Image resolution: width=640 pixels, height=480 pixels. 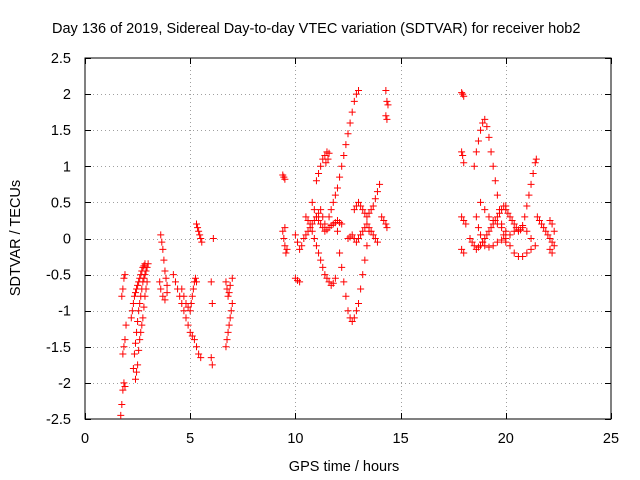 I want to click on y-tick-label: 2, so click(x=67, y=95).